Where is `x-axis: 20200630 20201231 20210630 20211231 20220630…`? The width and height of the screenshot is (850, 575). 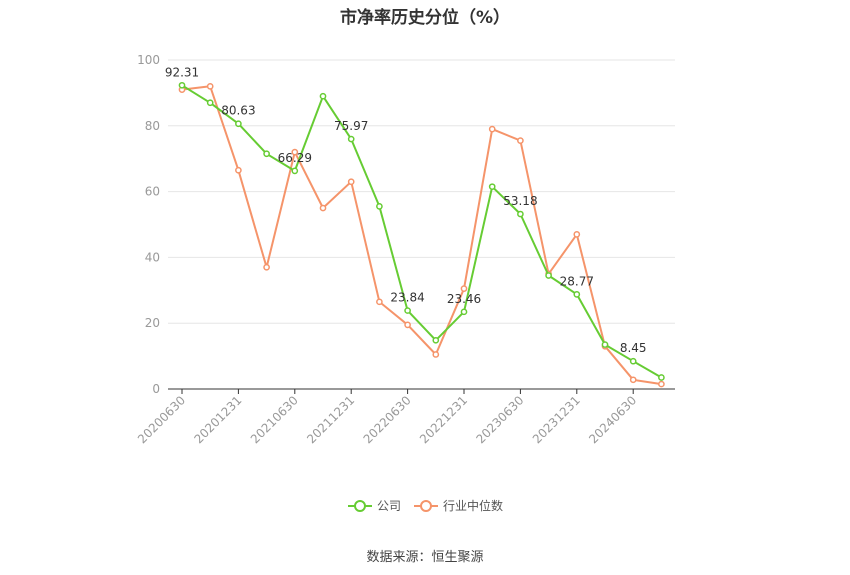 x-axis: 20200630 20201231 20210630 20211231 20220630… is located at coordinates (405, 417).